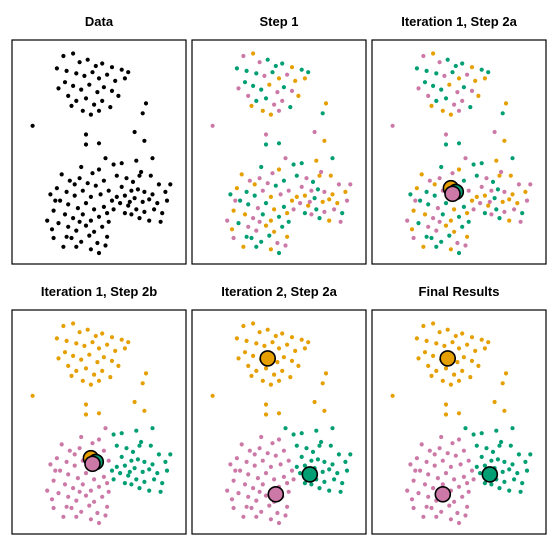 This screenshot has height=547, width=560. I want to click on panel-5: Iteration 2, Step 2a, so click(279, 409).